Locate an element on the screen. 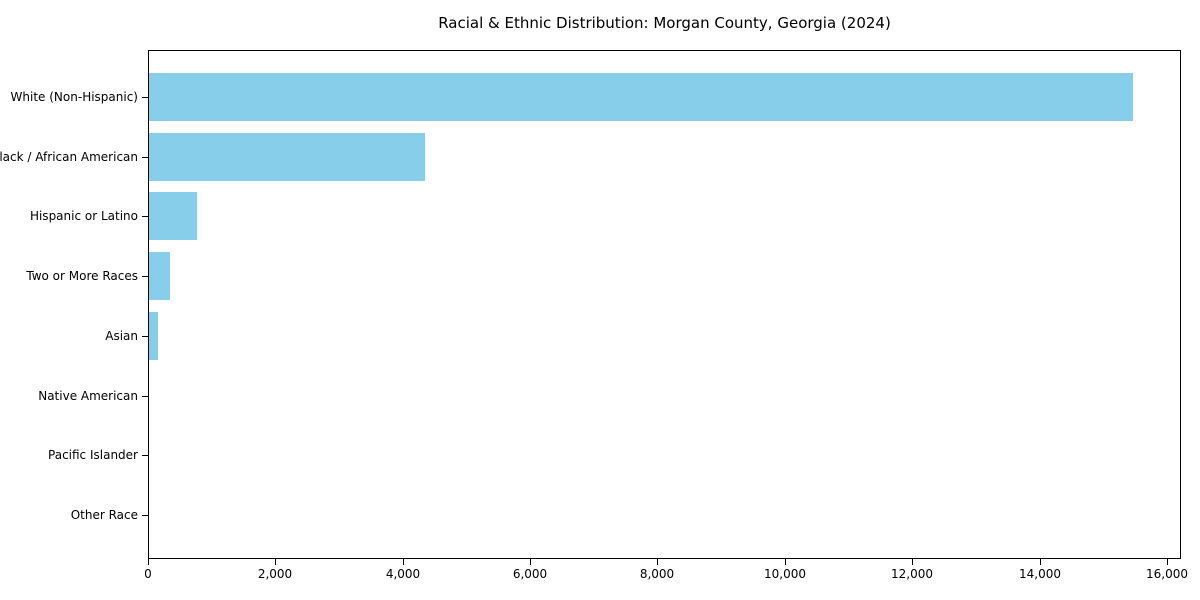 The width and height of the screenshot is (1200, 600). y-tick-label: Pacific Islander is located at coordinates (93, 455).